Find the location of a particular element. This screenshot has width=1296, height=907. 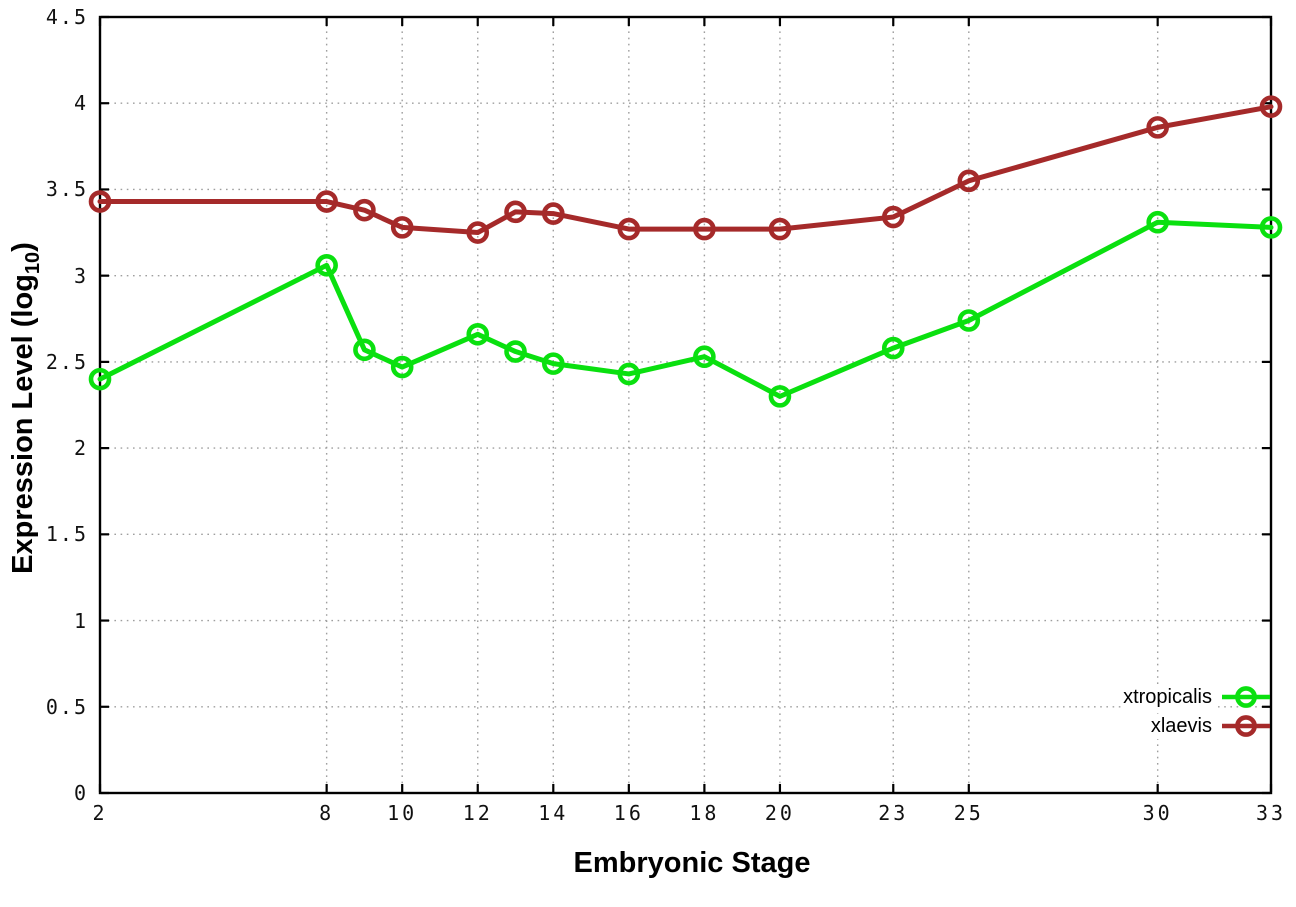

y-axis-title-subscript: 10 is located at coordinates (32, 263).